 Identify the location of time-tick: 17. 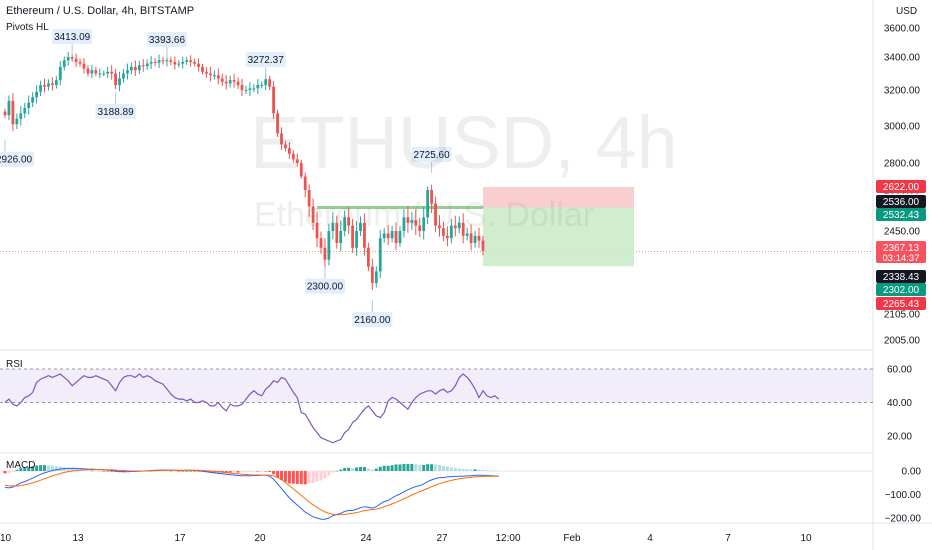
(180, 538).